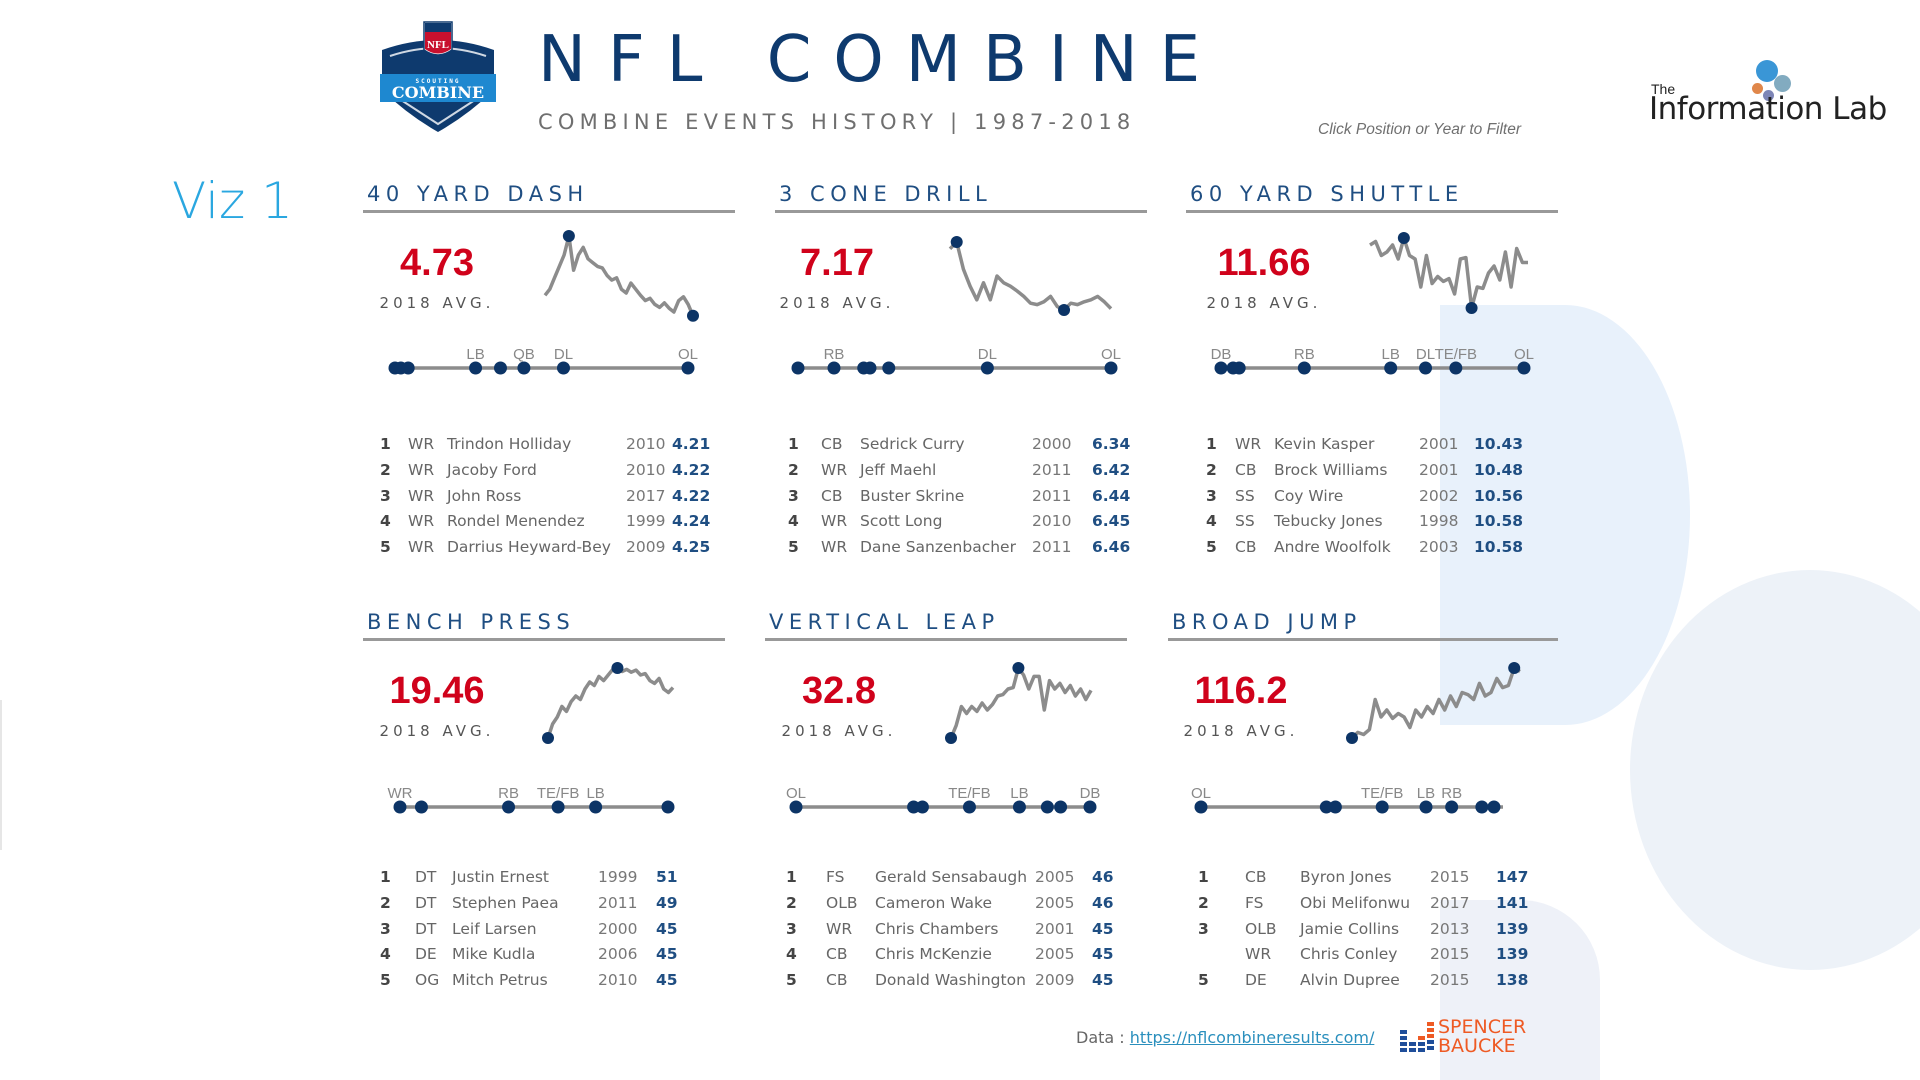 This screenshot has width=1920, height=1080. I want to click on position-cell: SS, so click(1245, 495).